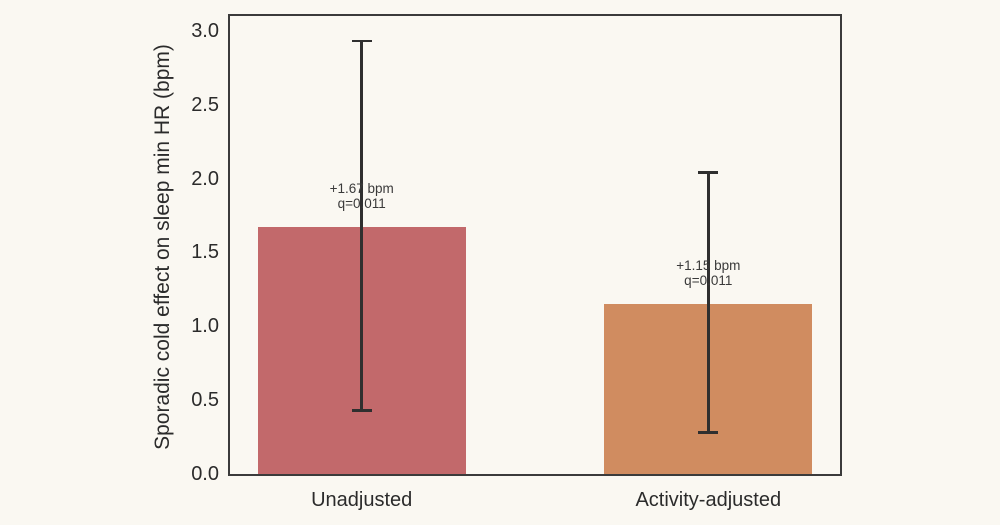 Image resolution: width=1000 pixels, height=525 pixels. I want to click on y-tick-label: 1.5, so click(205, 252).